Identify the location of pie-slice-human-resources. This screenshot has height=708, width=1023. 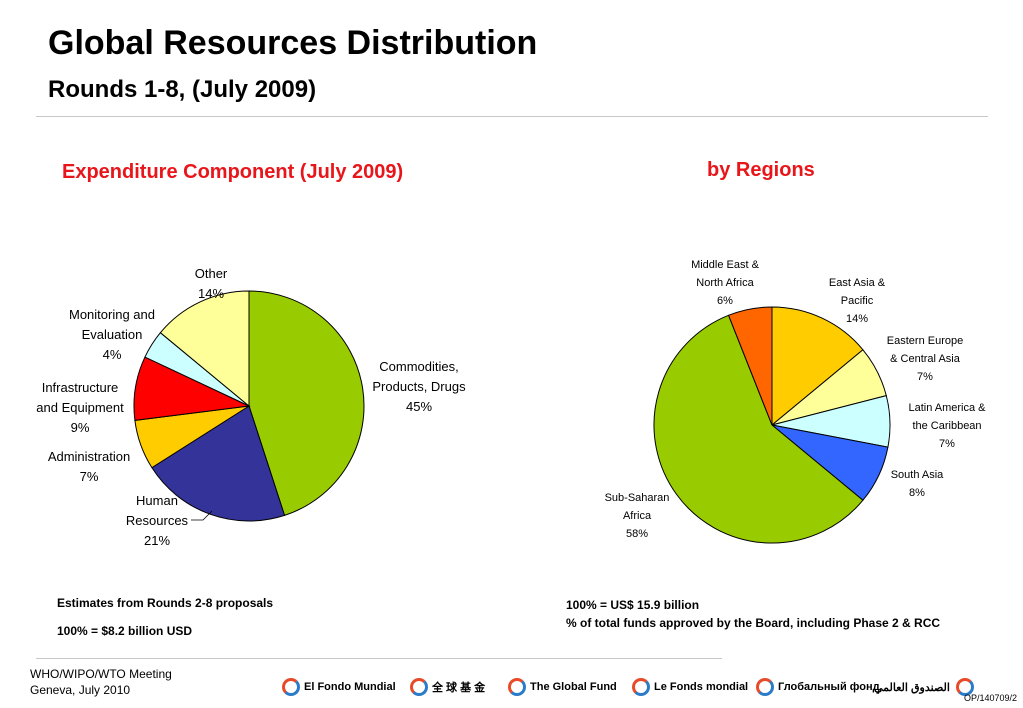
(218, 463).